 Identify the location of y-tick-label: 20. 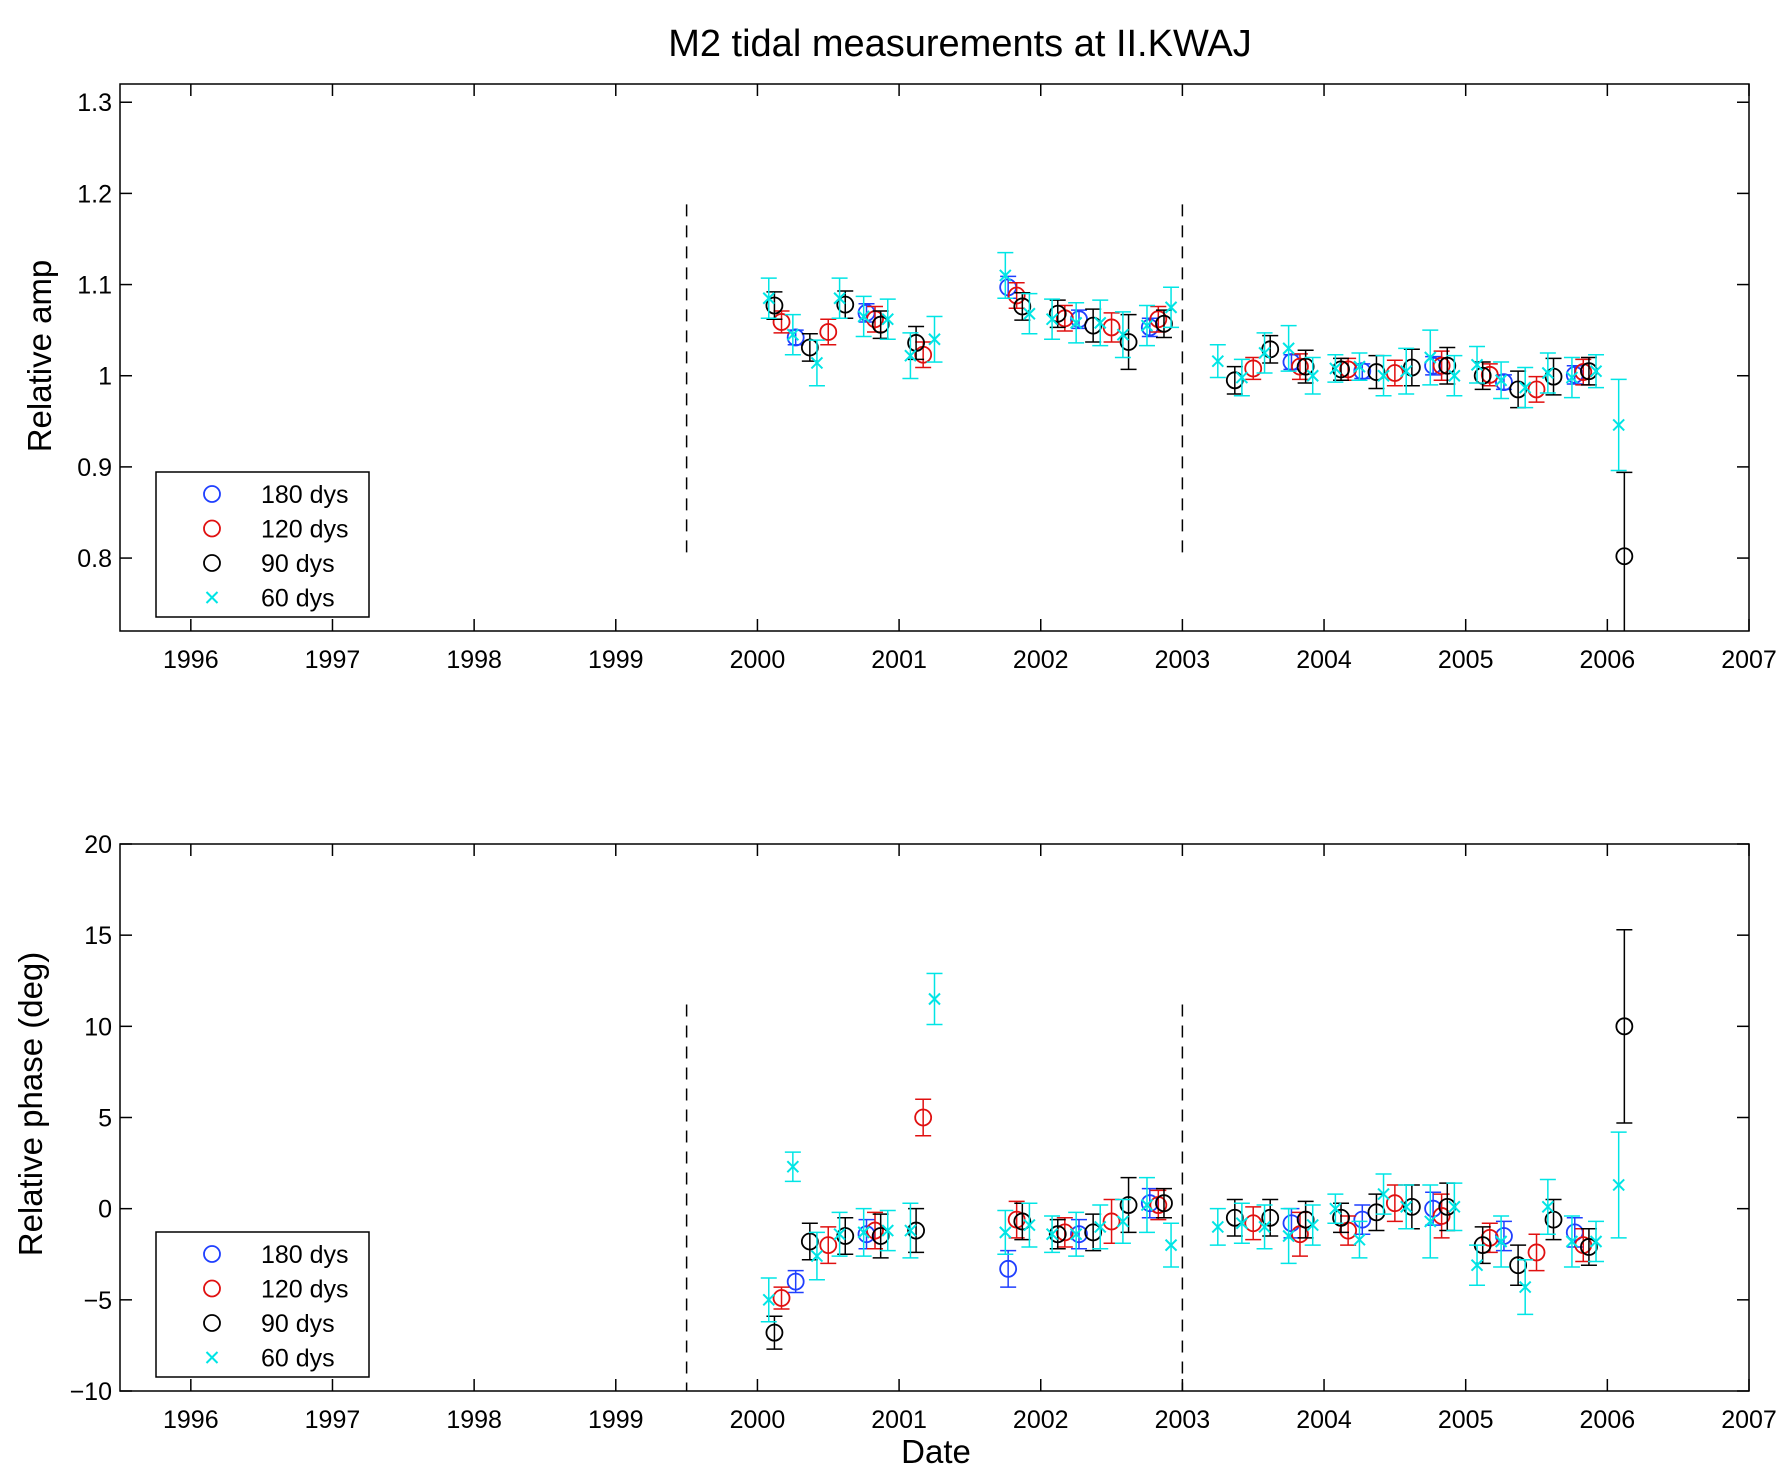
(98, 845).